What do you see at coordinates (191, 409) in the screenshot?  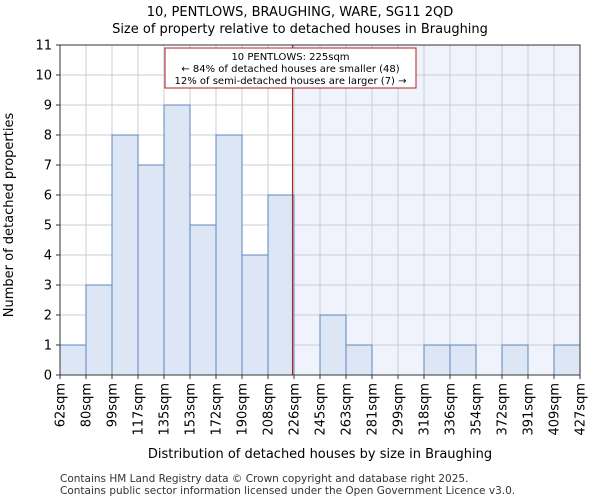 I see `x-tick-label: 153sqm` at bounding box center [191, 409].